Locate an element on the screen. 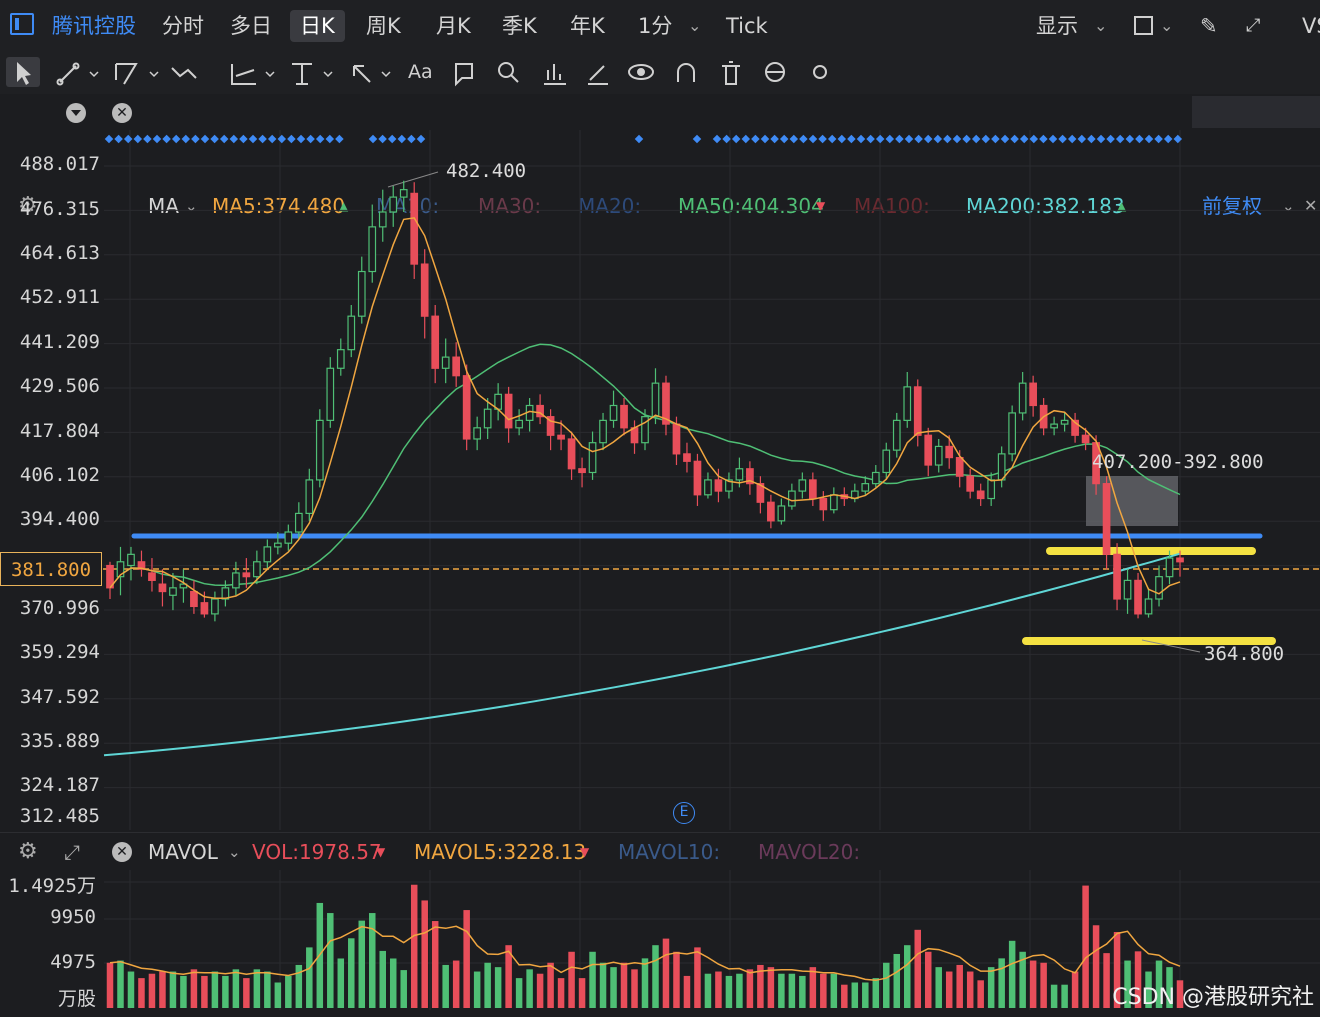 This screenshot has width=1320, height=1017. checkbox-icon is located at coordinates (1143, 25).